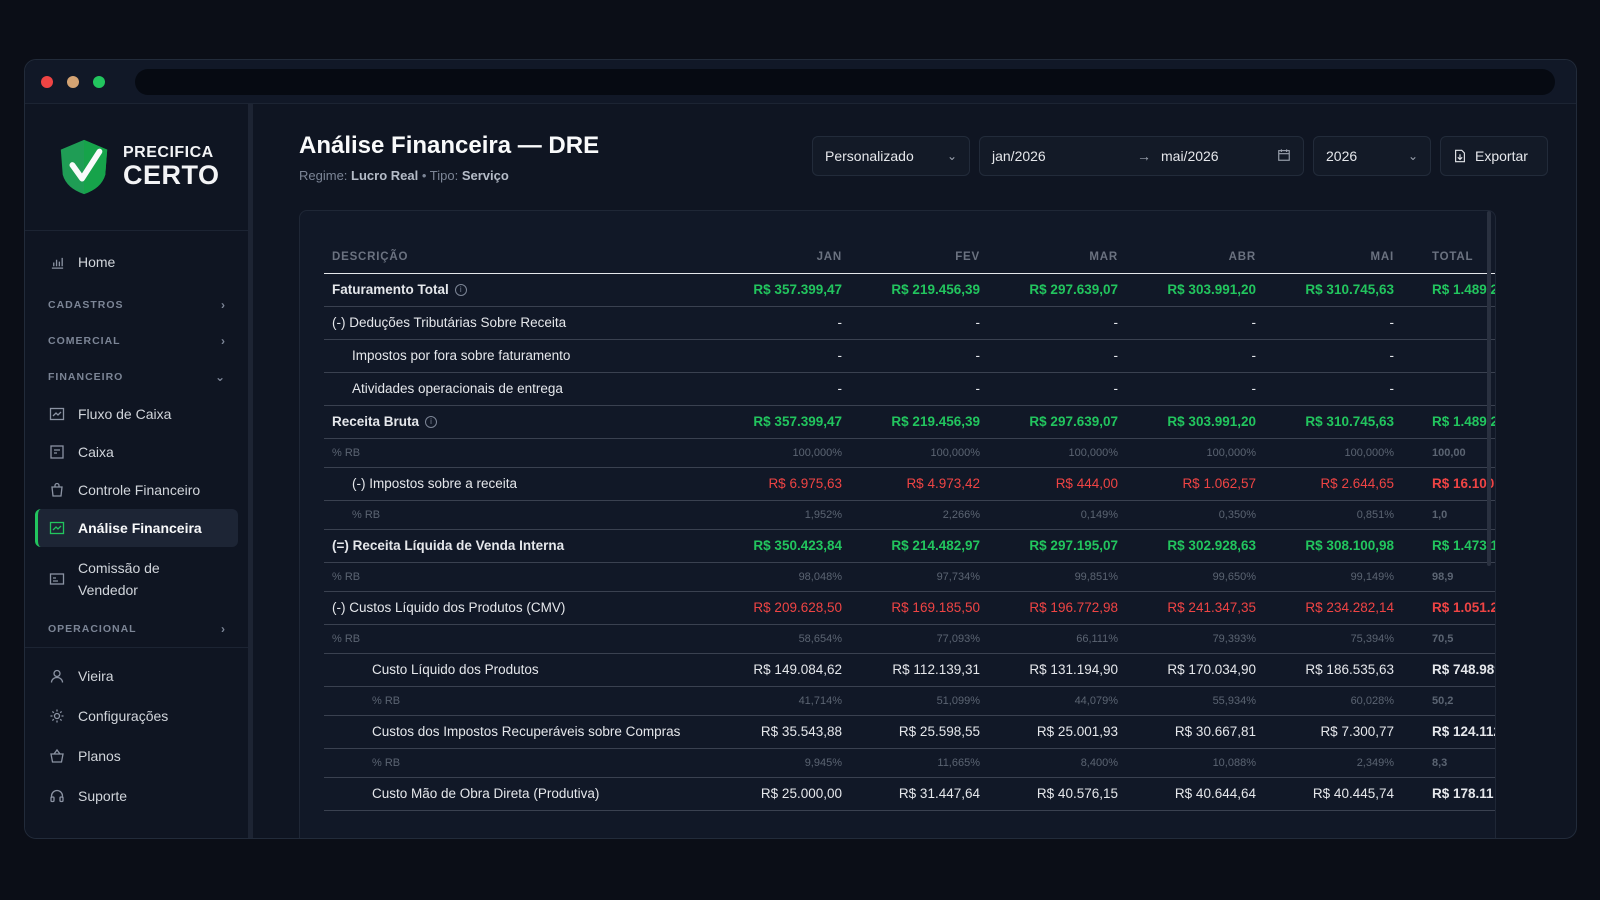 The width and height of the screenshot is (1600, 900). Describe the element at coordinates (73, 81) in the screenshot. I see `minimize-window-button` at that location.